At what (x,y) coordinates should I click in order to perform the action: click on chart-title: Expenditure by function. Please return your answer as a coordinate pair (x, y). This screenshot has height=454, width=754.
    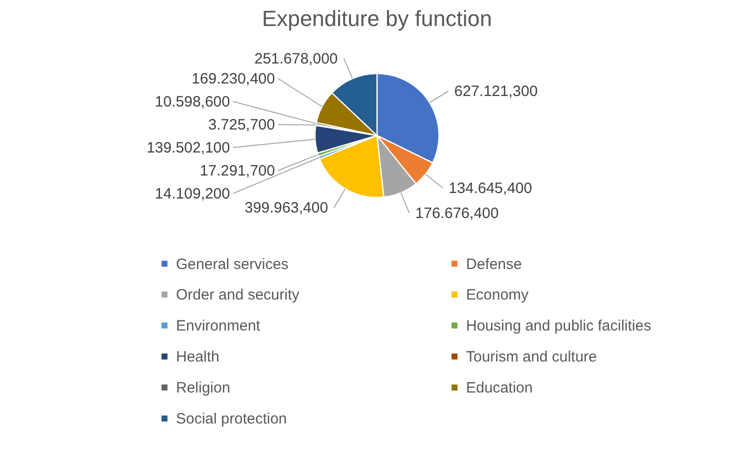
    Looking at the image, I should click on (377, 18).